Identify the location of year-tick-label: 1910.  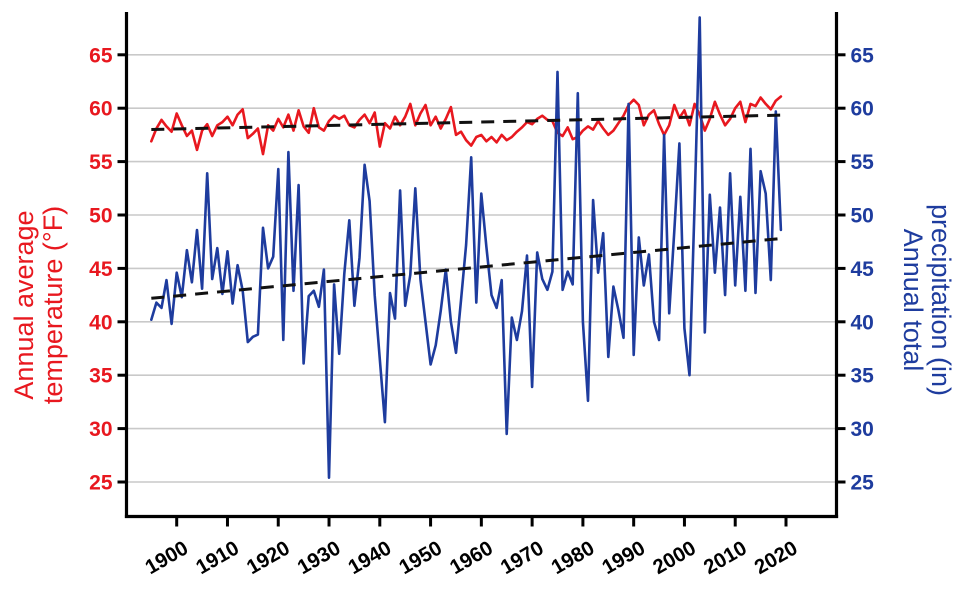
(217, 557).